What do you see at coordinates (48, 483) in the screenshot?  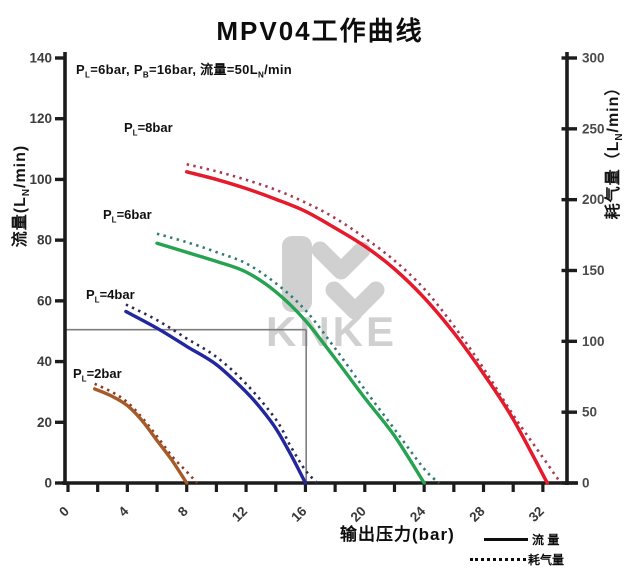 I see `left-axis-tick-label: 0` at bounding box center [48, 483].